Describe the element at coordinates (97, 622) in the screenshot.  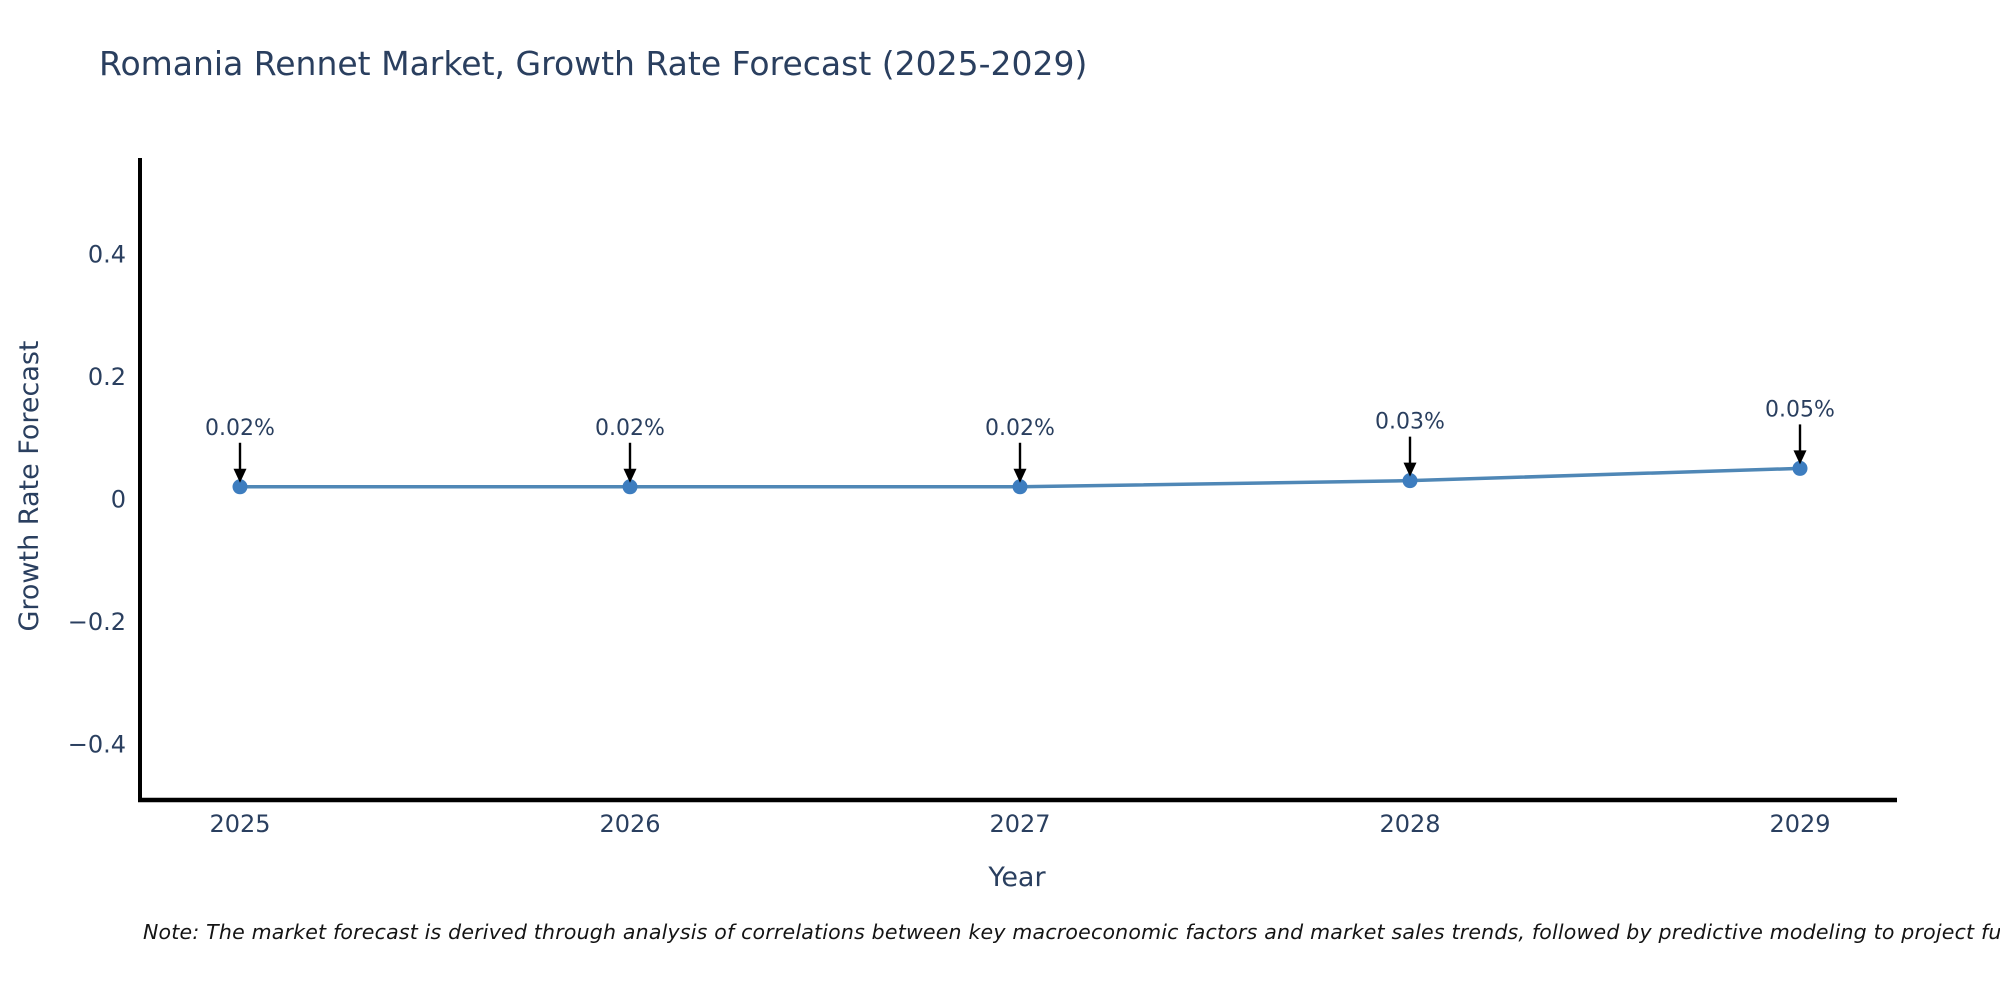
I see `y-tick-label: −0.2` at that location.